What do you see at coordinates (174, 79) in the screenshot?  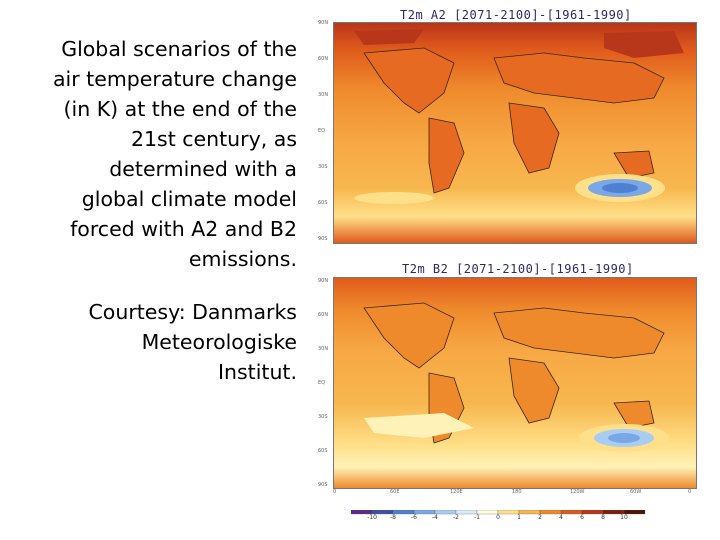 I see `caption-line: air temperature change` at bounding box center [174, 79].